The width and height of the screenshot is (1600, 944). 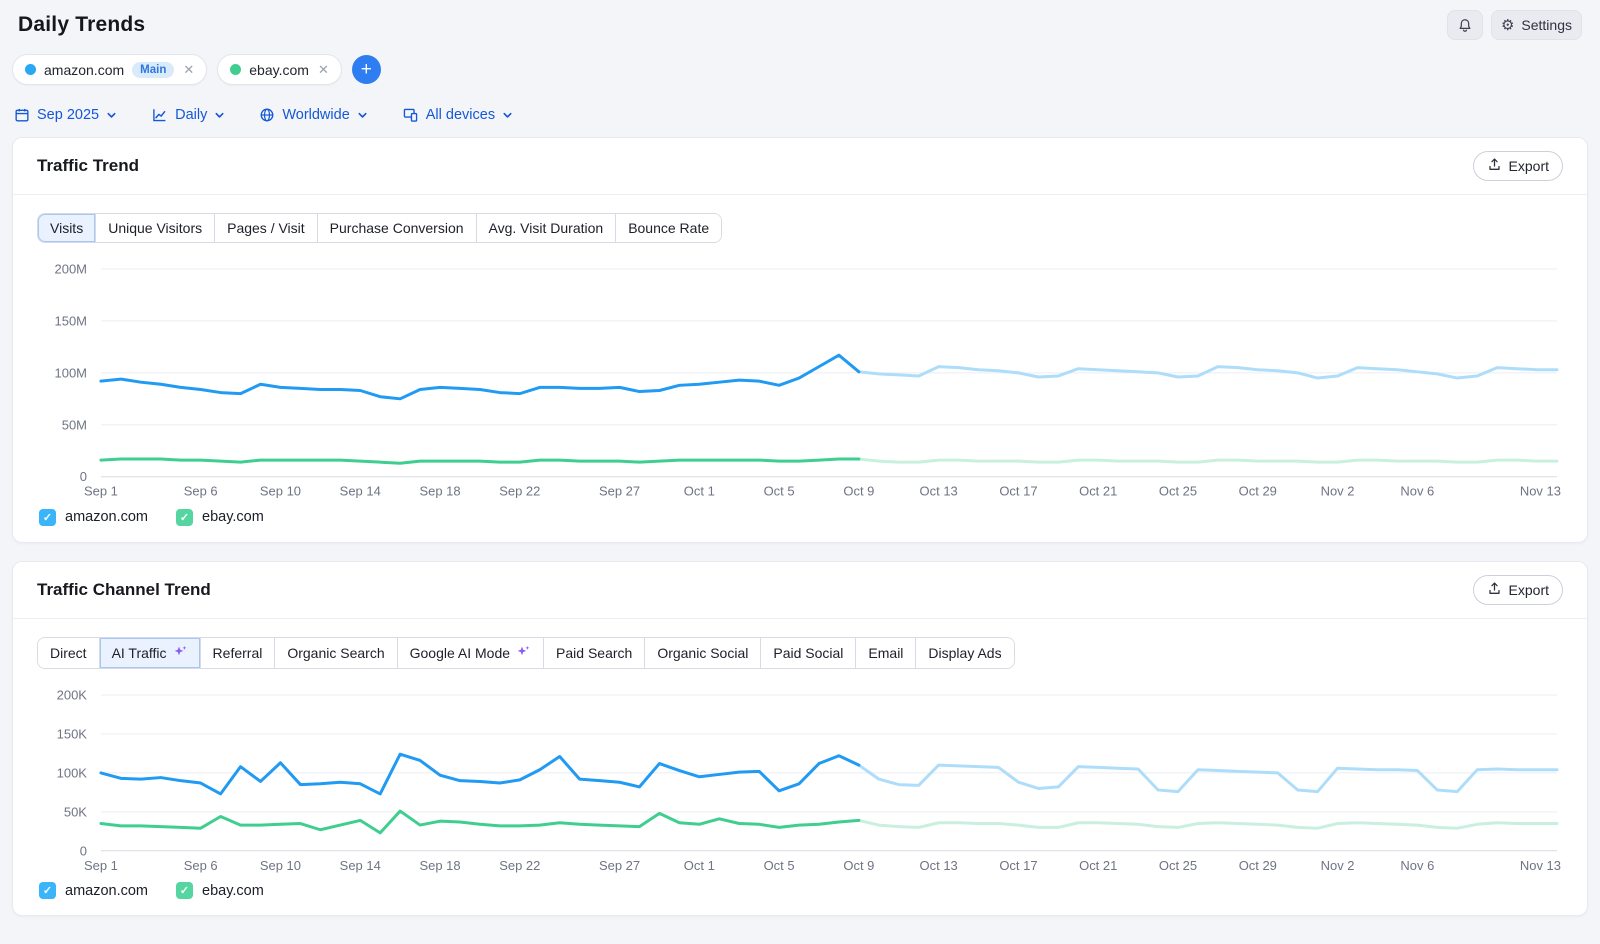 I want to click on svg-text: Sep 1, so click(x=101, y=491).